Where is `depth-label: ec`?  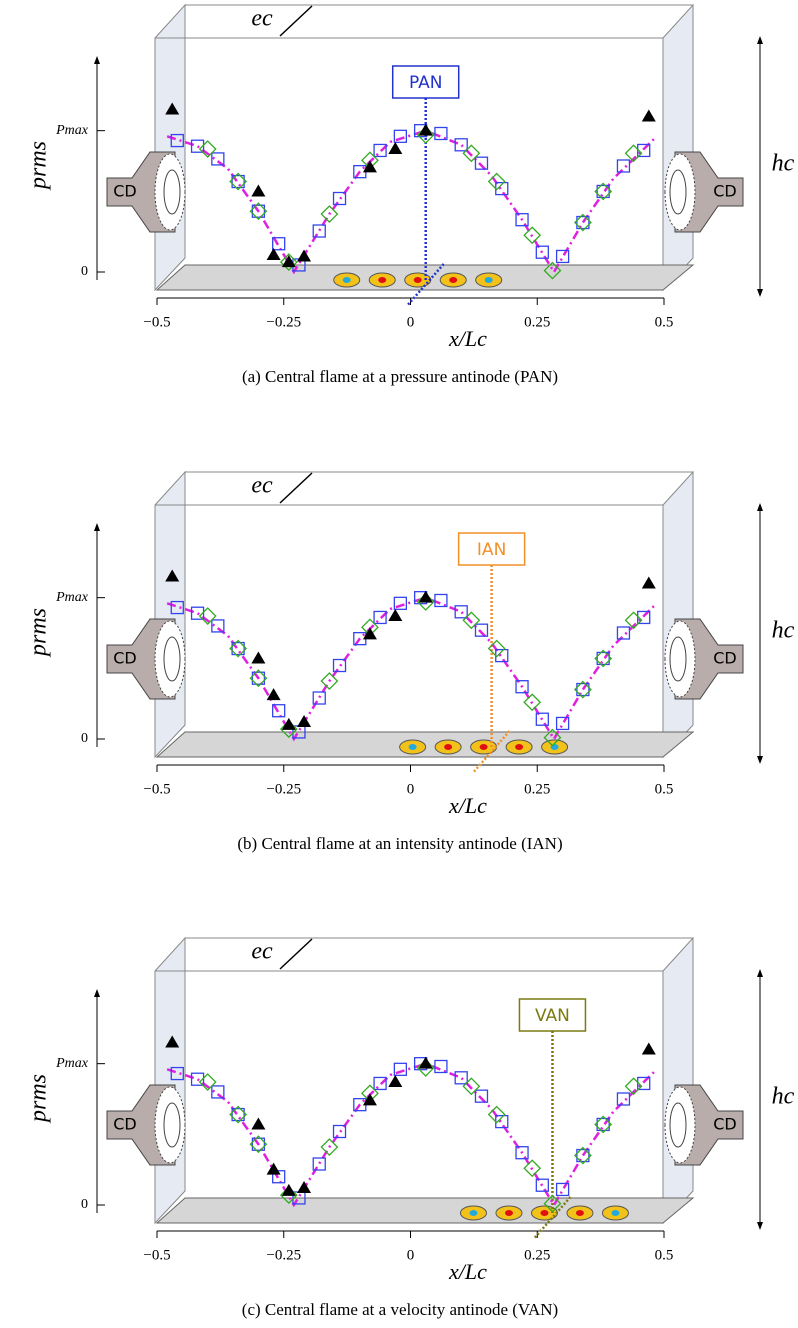 depth-label: ec is located at coordinates (262, 486).